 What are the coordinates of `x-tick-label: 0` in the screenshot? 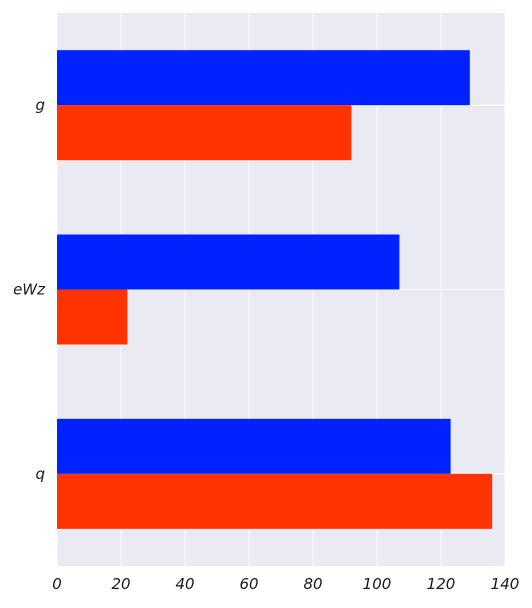 It's located at (57, 584).